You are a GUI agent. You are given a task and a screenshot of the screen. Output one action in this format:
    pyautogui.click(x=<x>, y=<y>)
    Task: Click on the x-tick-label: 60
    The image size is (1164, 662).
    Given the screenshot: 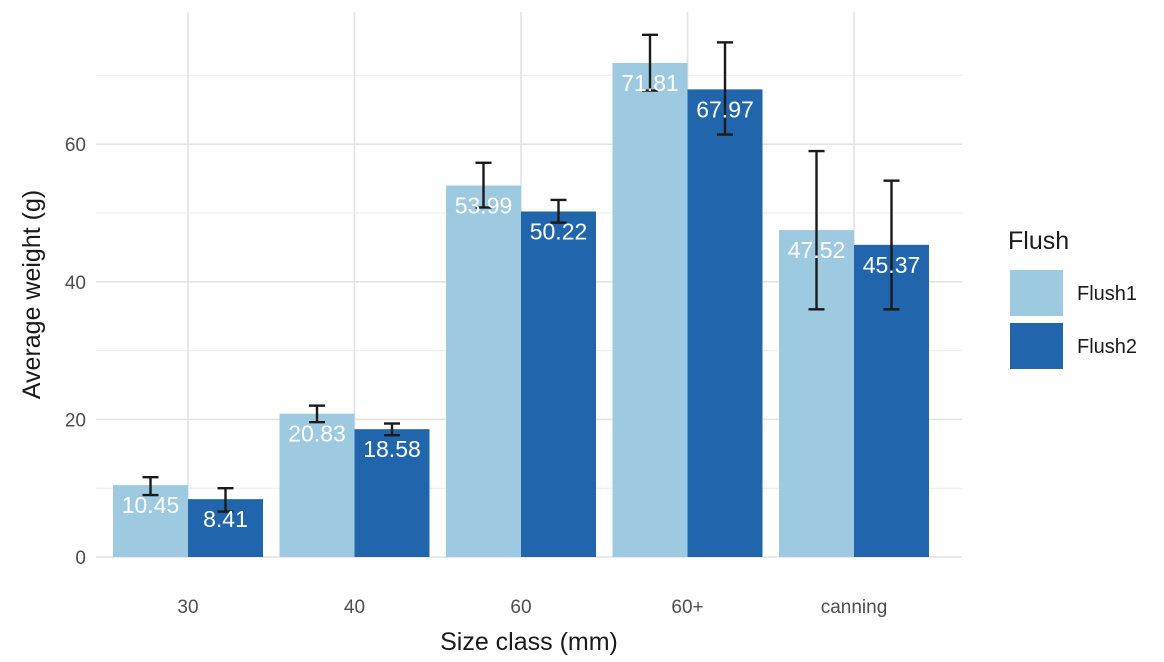 What is the action you would take?
    pyautogui.click(x=520, y=607)
    